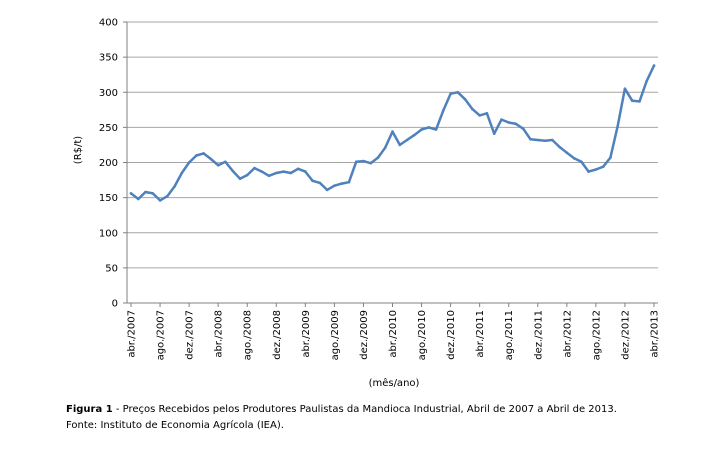  I want to click on figure-label: Figura 1, so click(89, 409).